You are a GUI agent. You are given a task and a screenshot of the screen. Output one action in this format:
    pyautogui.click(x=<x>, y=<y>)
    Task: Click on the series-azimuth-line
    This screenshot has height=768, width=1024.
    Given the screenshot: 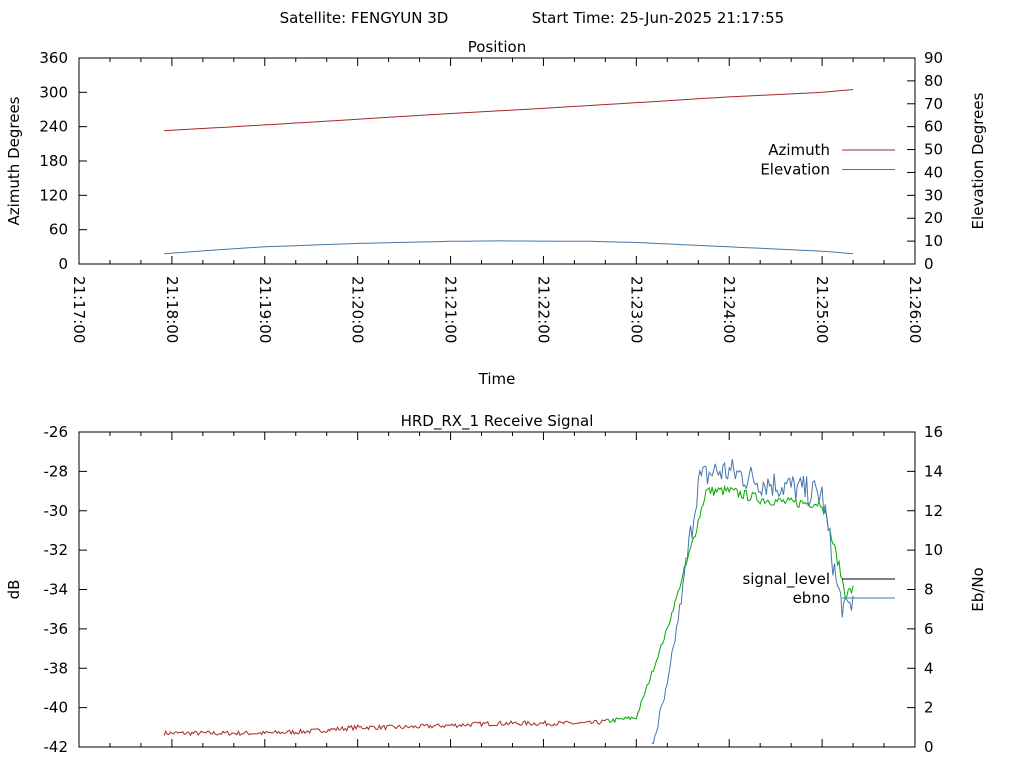 What is the action you would take?
    pyautogui.click(x=509, y=110)
    